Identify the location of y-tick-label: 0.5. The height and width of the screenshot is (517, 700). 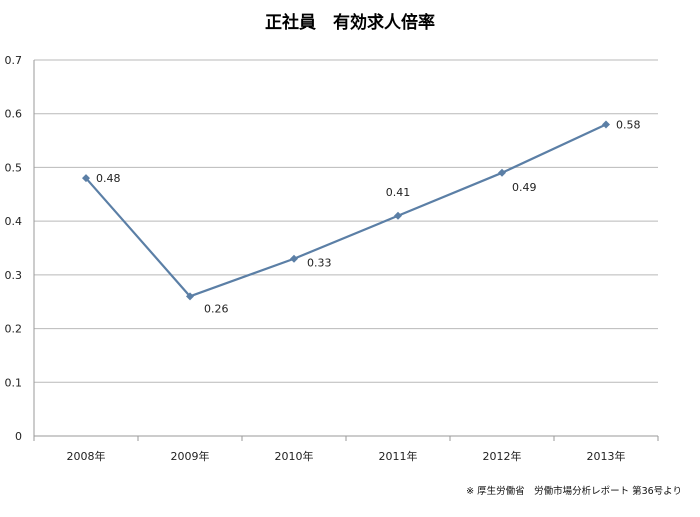
(14, 167).